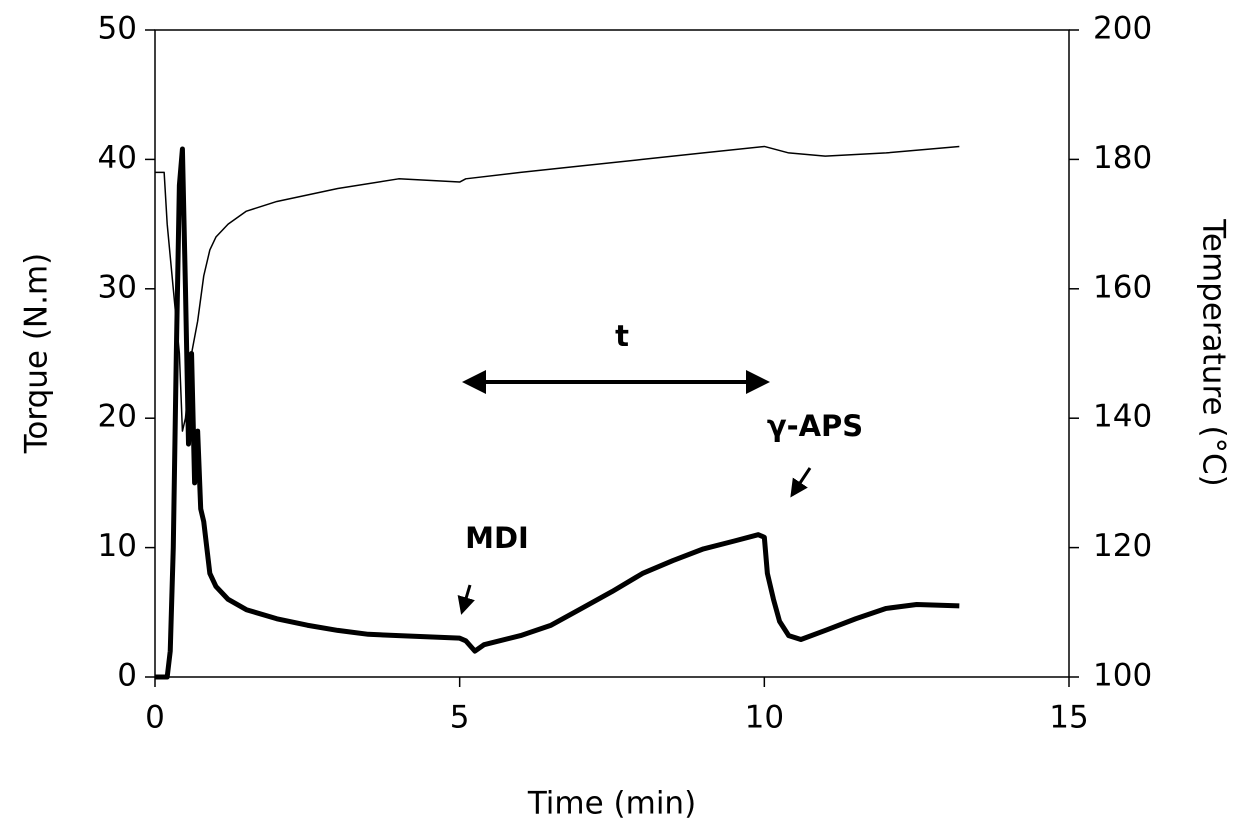 The width and height of the screenshot is (1239, 830). What do you see at coordinates (801, 482) in the screenshot?
I see `aps-arrow` at bounding box center [801, 482].